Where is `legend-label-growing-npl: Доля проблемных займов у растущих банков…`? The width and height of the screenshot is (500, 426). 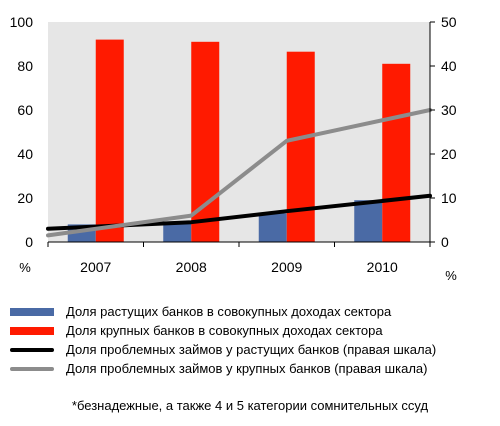 legend-label-growing-npl: Доля проблемных займов у растущих банков… is located at coordinates (251, 349).